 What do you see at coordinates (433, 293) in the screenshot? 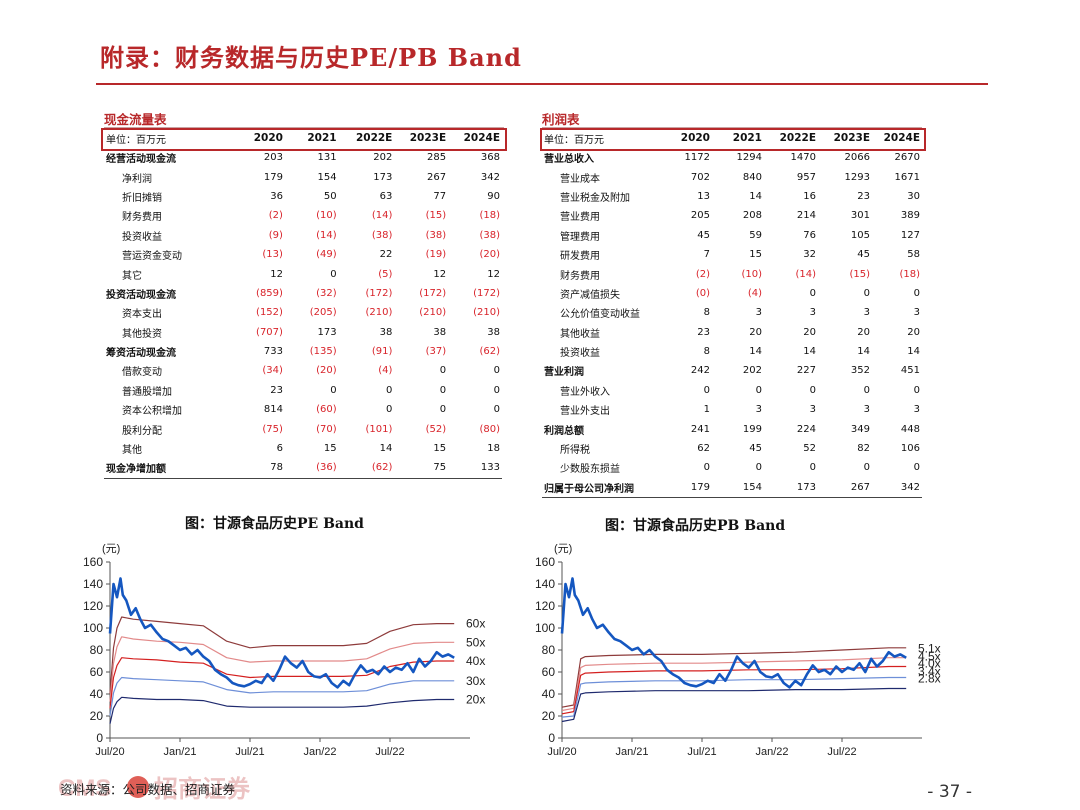
I see `cash-flow-cell: (172)` at bounding box center [433, 293].